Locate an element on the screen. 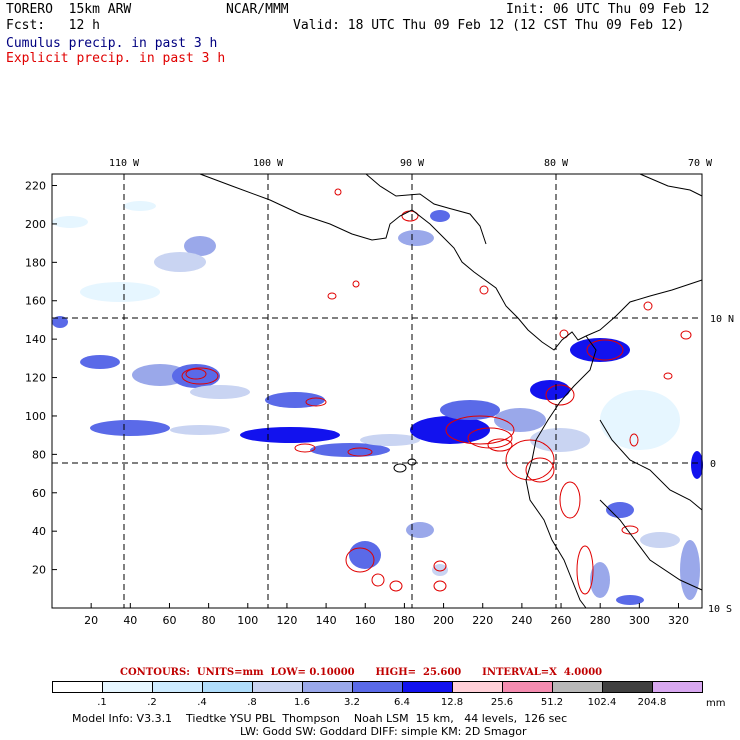  y-axis-ticks: 20 40 60 80 100 120 140 160 180 200 220 is located at coordinates (41, 378).